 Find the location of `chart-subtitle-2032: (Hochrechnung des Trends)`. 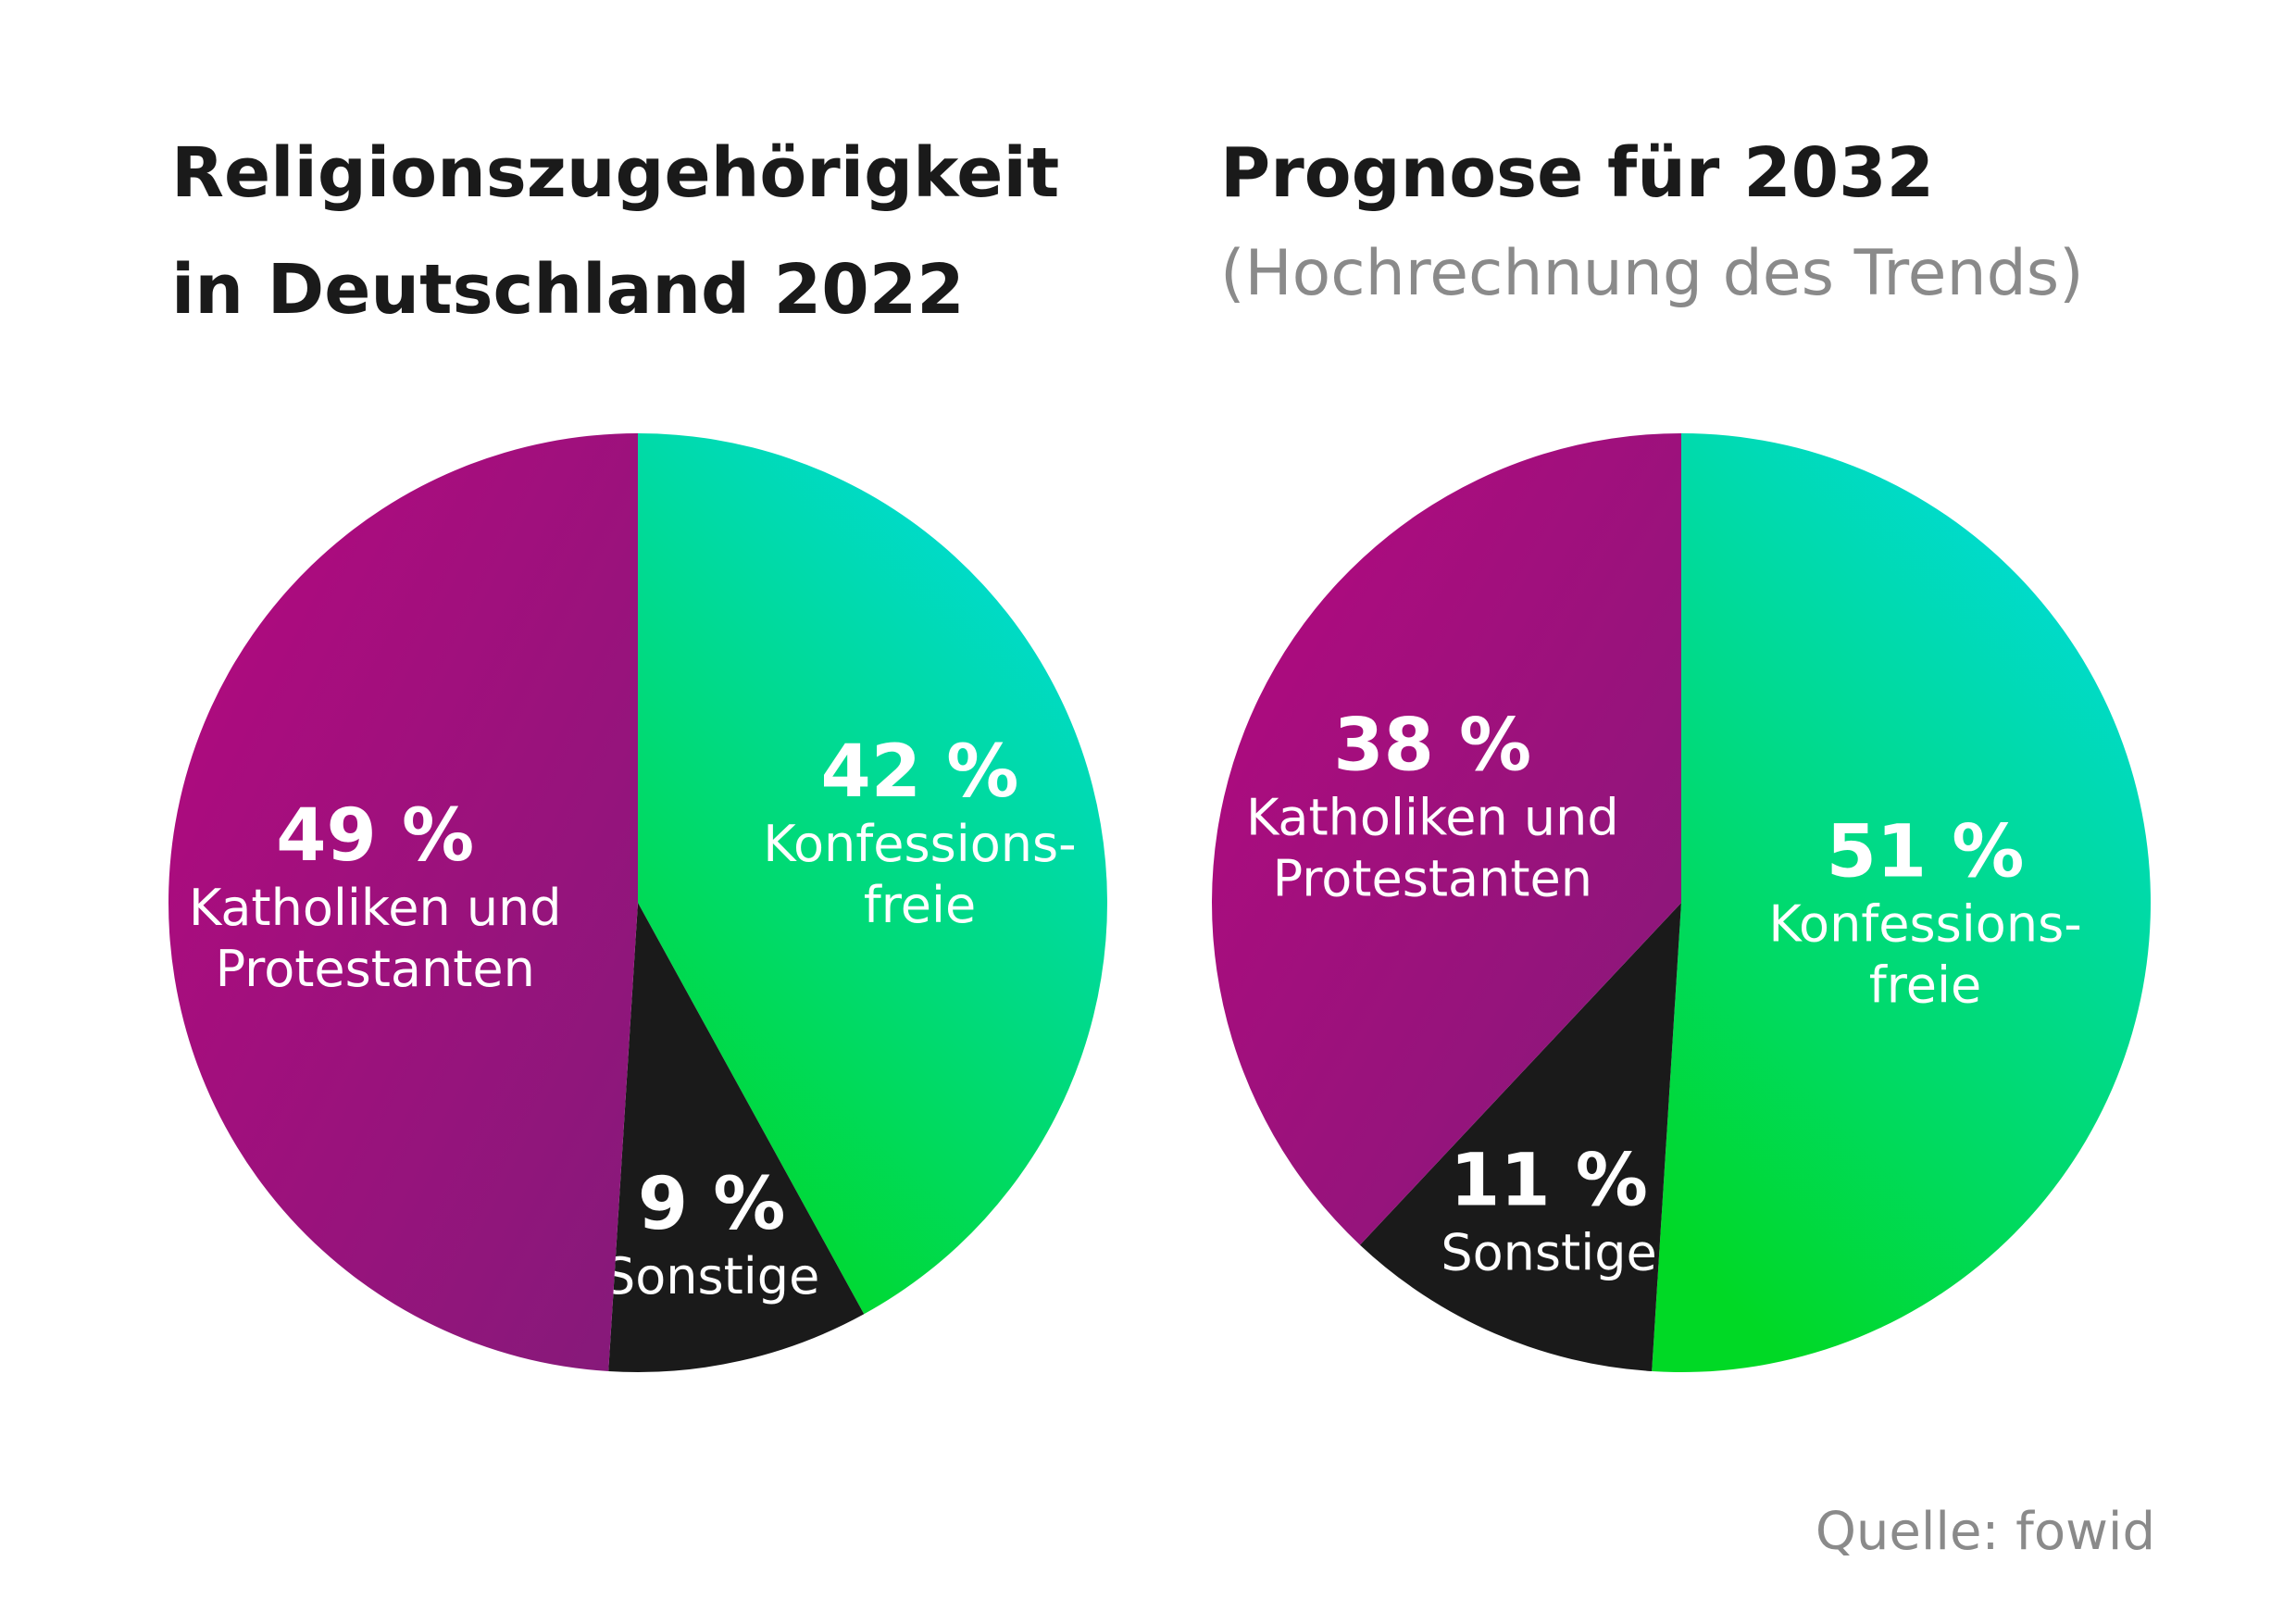

chart-subtitle-2032: (Hochrechnung des Trends) is located at coordinates (1652, 273).